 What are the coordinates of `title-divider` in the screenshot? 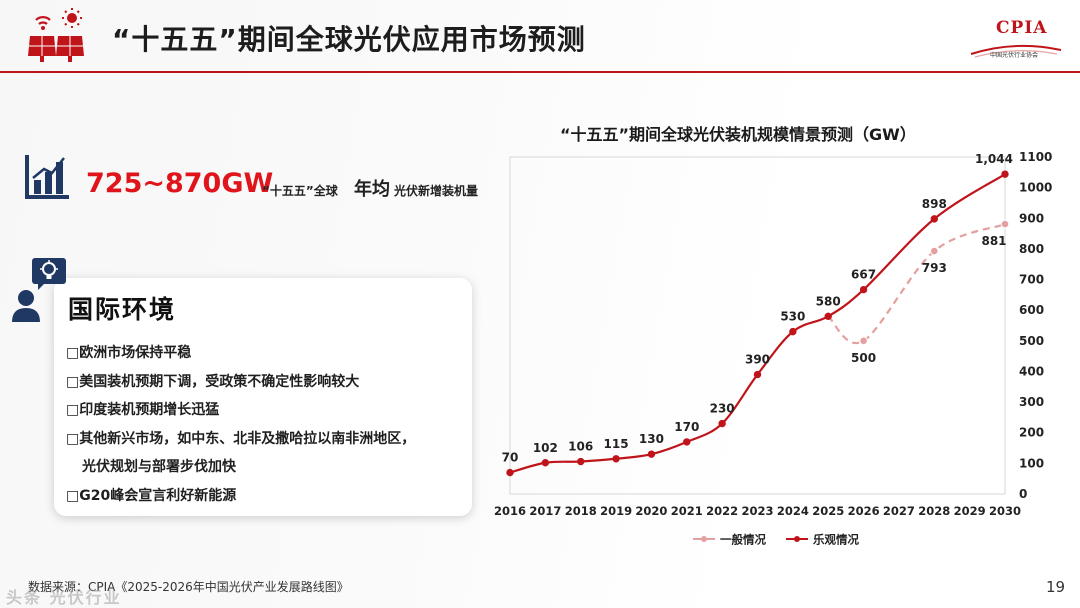 It's located at (540, 72).